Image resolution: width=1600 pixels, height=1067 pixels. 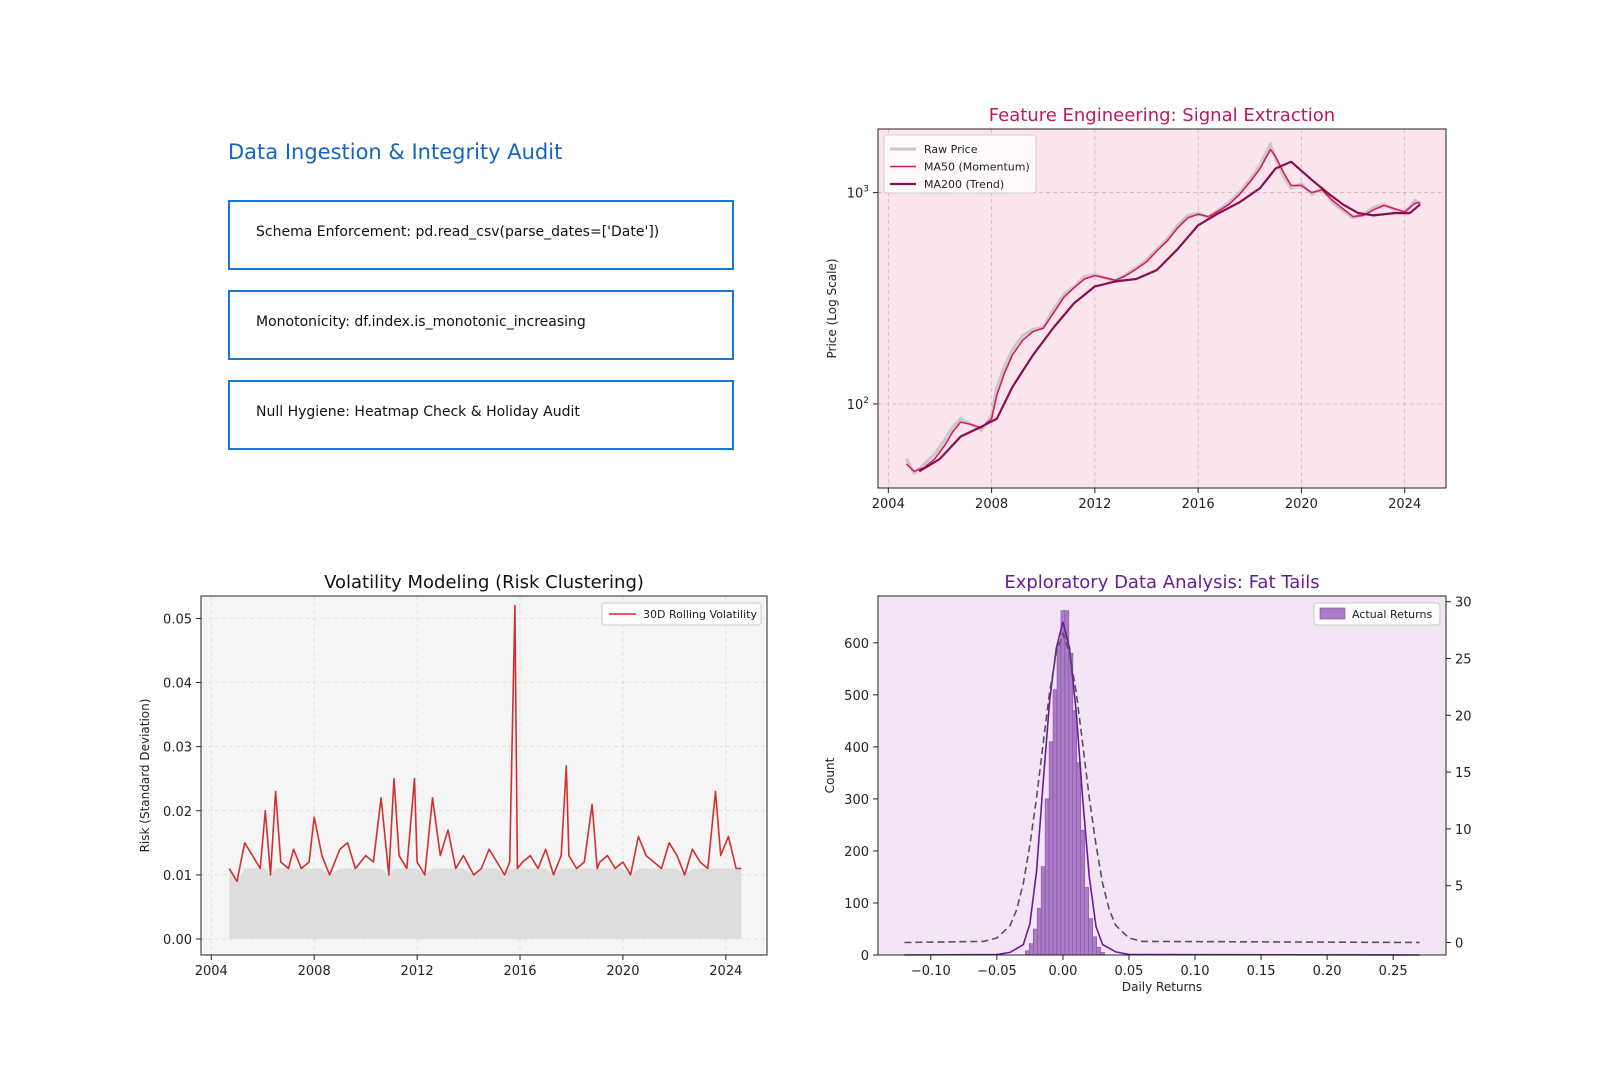 I want to click on legend-label: MA50 (Momentum), so click(x=977, y=167).